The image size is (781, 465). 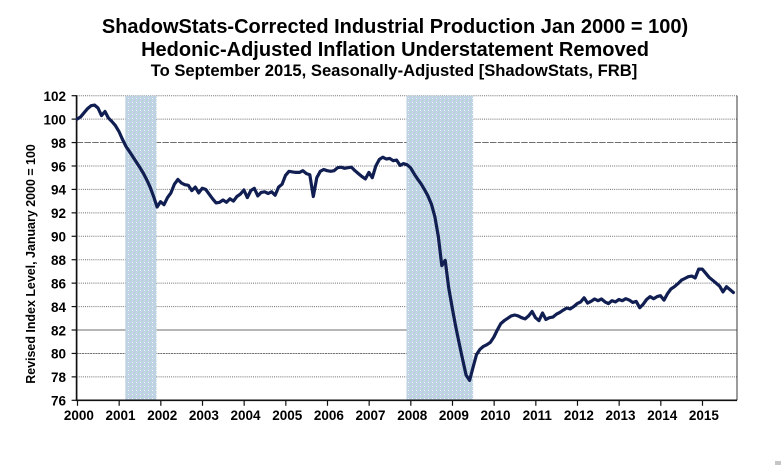 What do you see at coordinates (59, 166) in the screenshot?
I see `svg-text: 96` at bounding box center [59, 166].